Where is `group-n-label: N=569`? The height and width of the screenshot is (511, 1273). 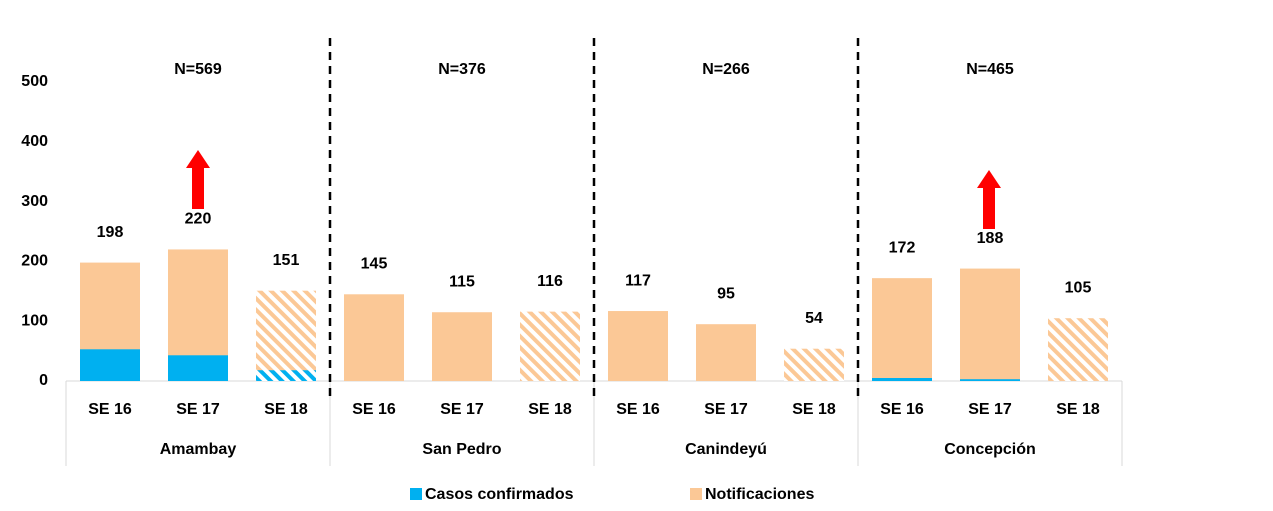
group-n-label: N=569 is located at coordinates (198, 69).